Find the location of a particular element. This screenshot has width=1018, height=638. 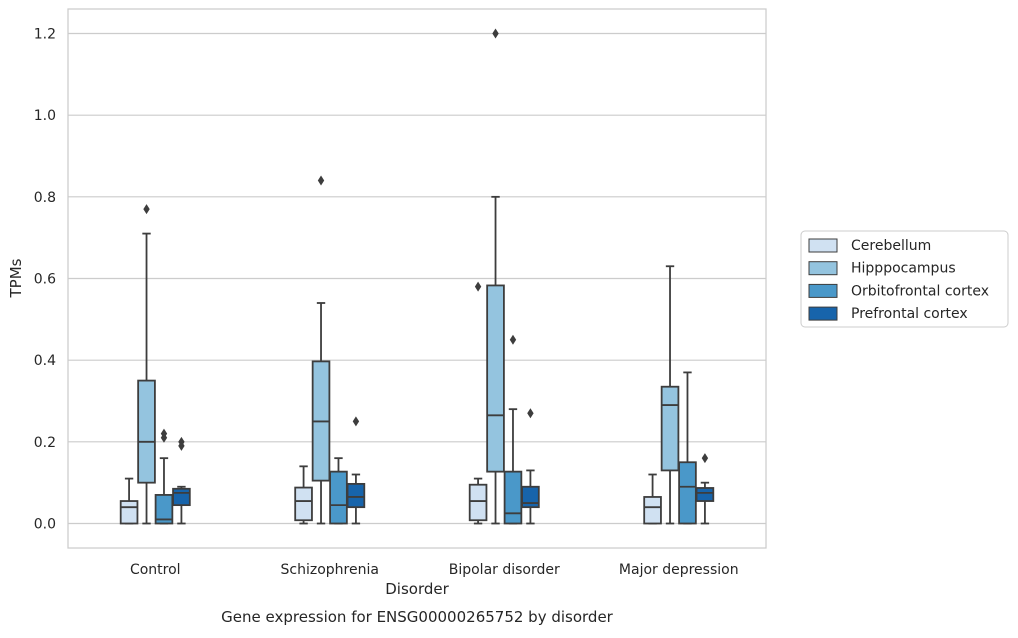

y-tick-label-0: 0.0 is located at coordinates (45, 525).